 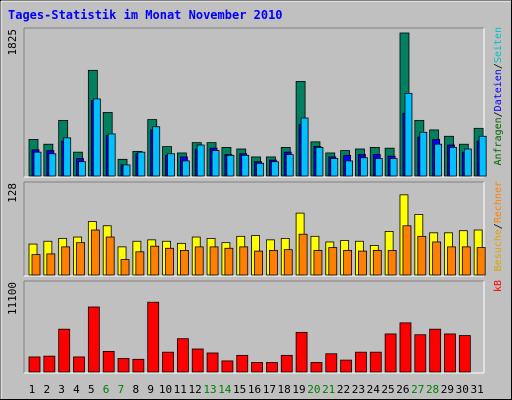 I want to click on x-tick-label-day-28: 28, so click(x=432, y=389).